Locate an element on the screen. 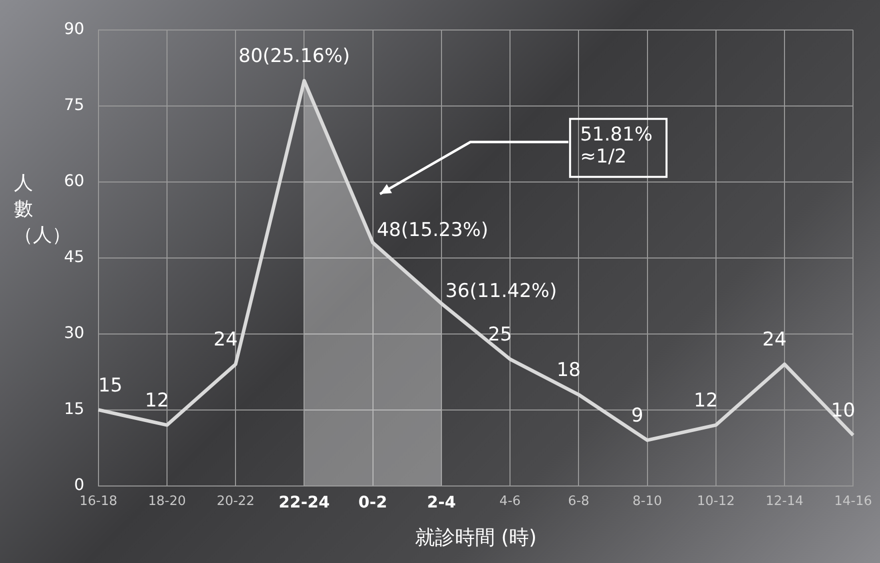 Image resolution: width=880 pixels, height=563 pixels. x-tick-label: 14-16 is located at coordinates (853, 501).